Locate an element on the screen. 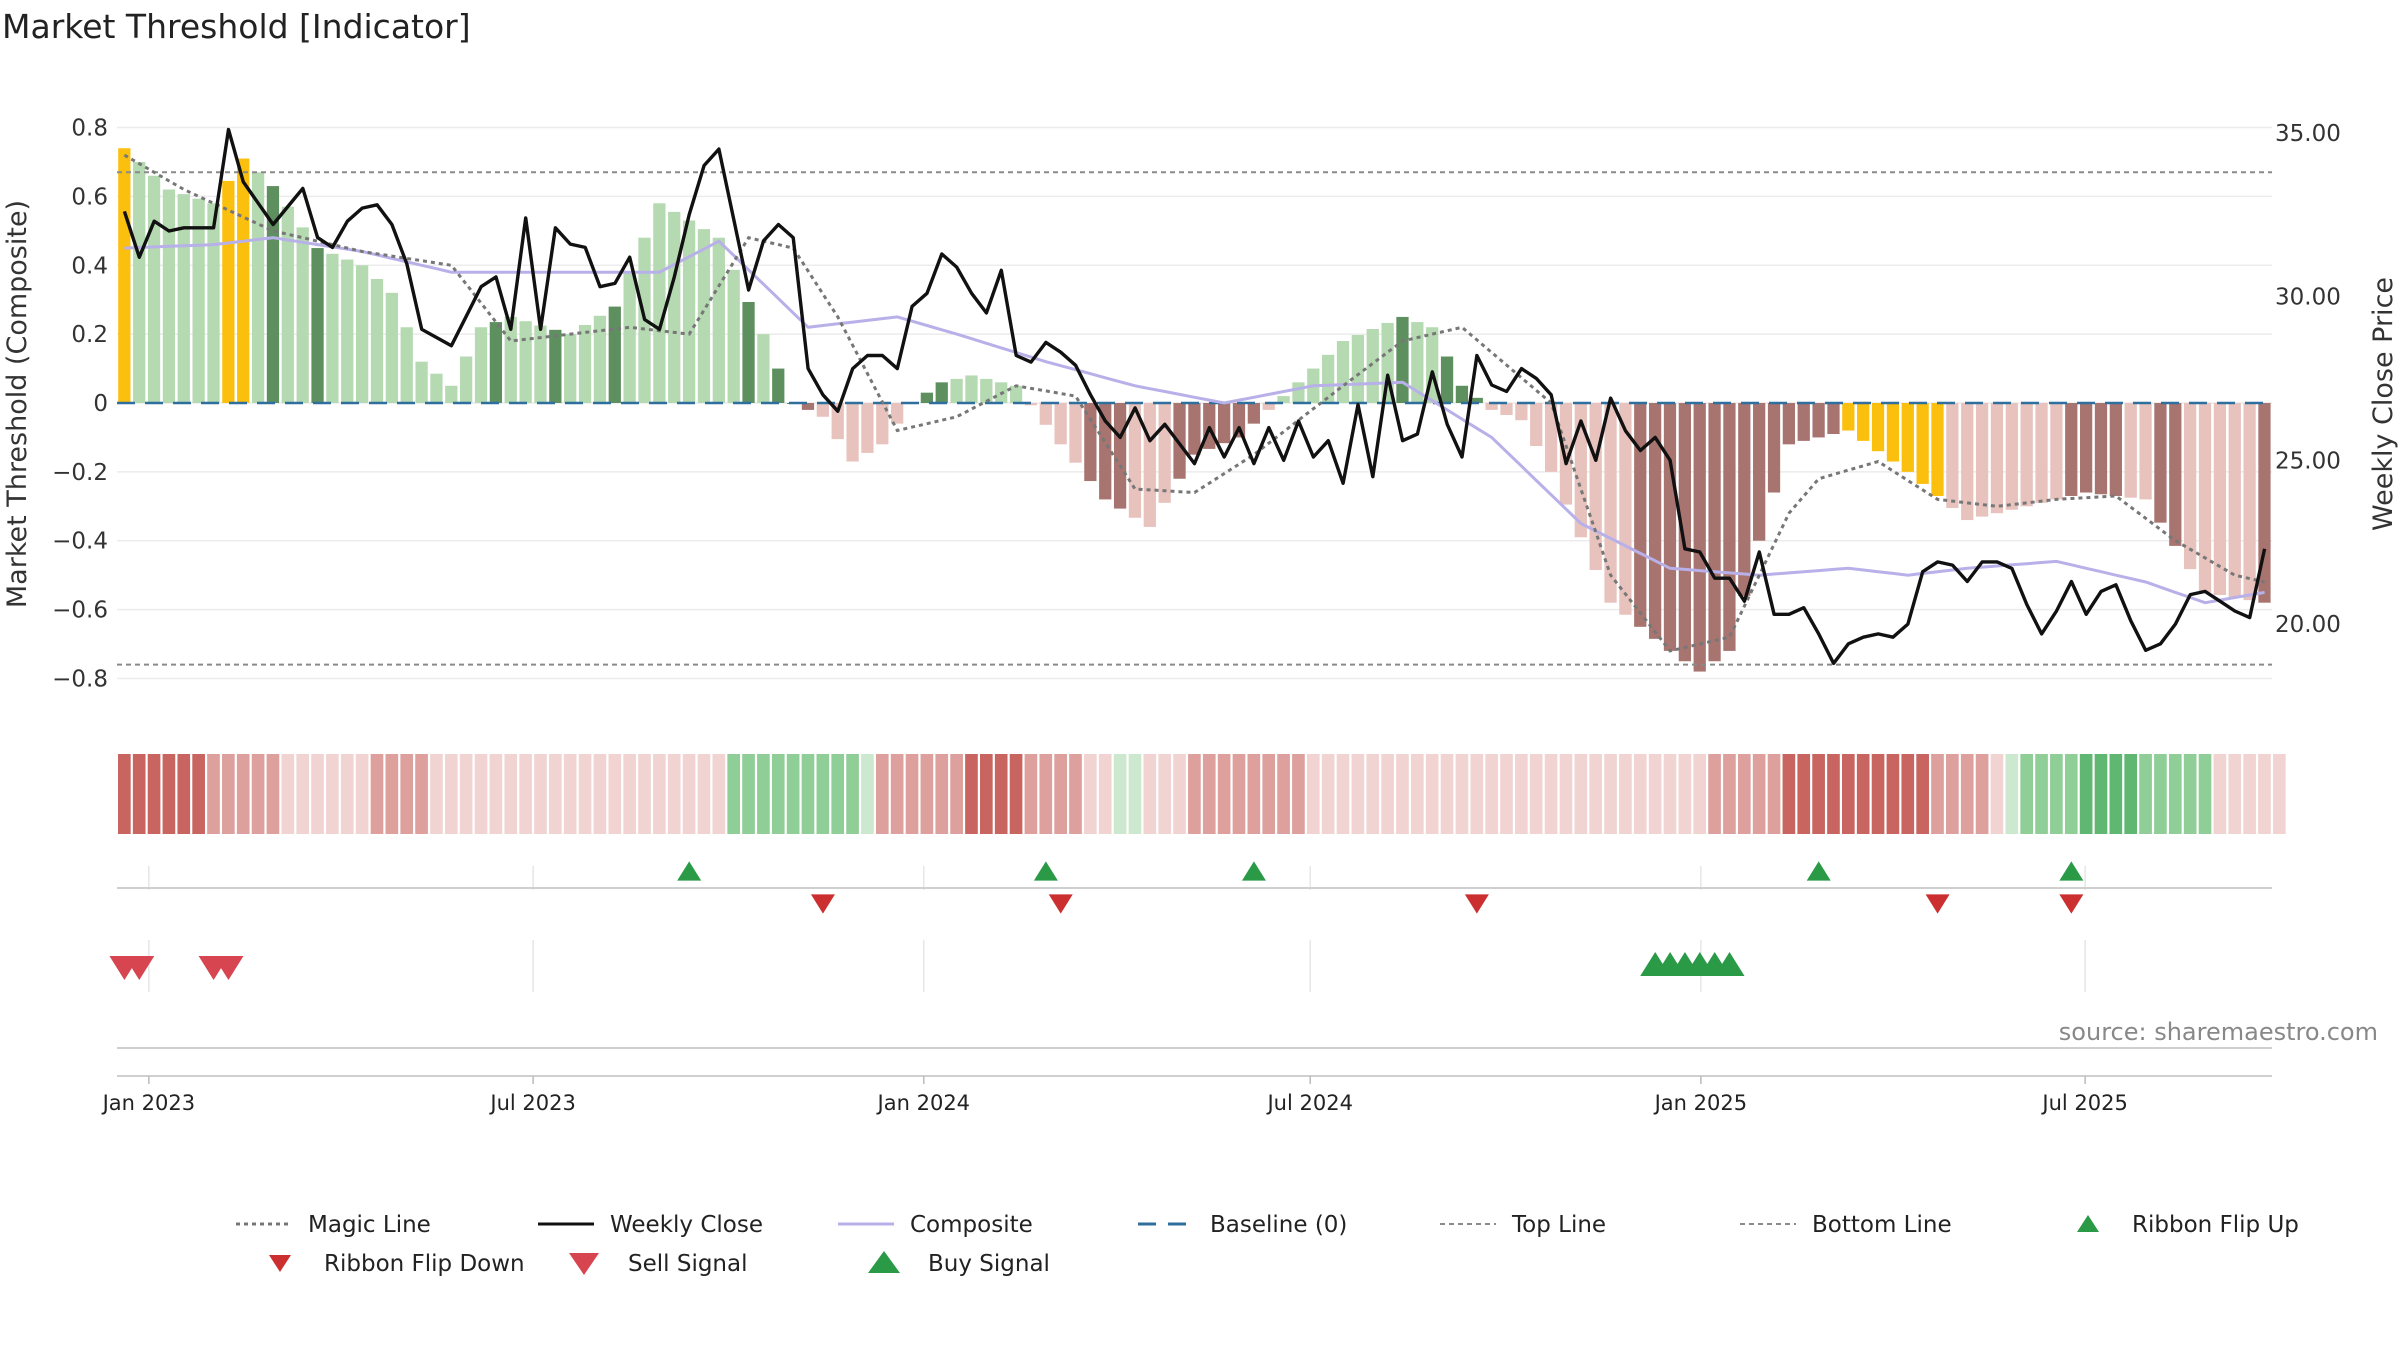 This screenshot has height=1350, width=2400. legend-label: Buy Signal is located at coordinates (989, 1264).